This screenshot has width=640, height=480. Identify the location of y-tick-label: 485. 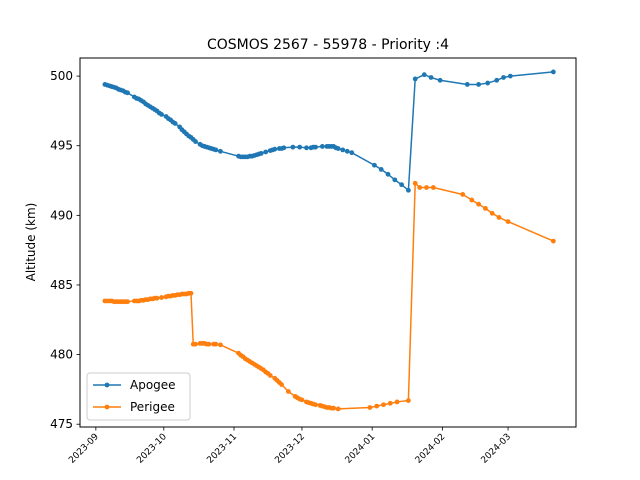
(61, 285).